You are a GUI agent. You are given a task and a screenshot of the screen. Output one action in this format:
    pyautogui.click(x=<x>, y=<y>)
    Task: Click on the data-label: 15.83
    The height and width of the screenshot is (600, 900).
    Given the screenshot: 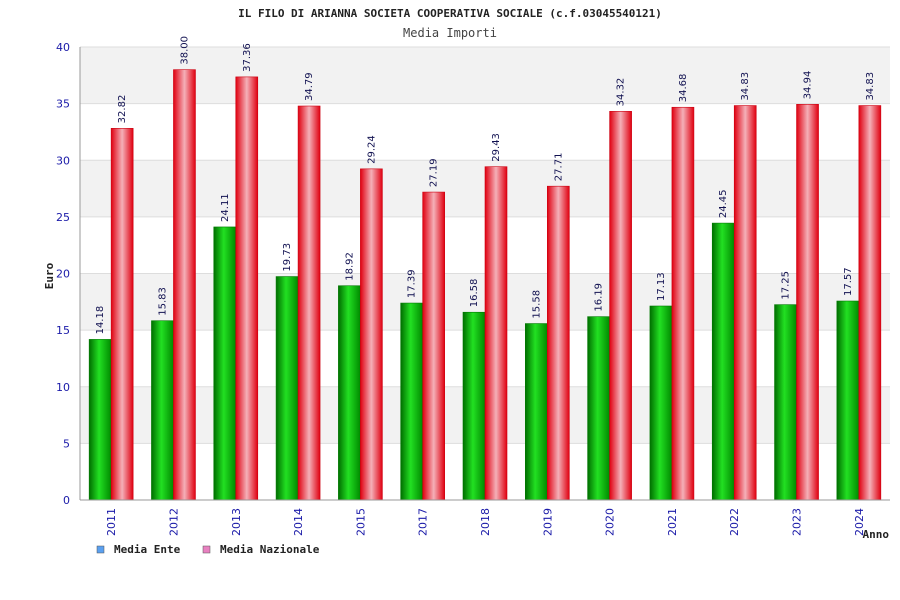 What is the action you would take?
    pyautogui.click(x=162, y=301)
    